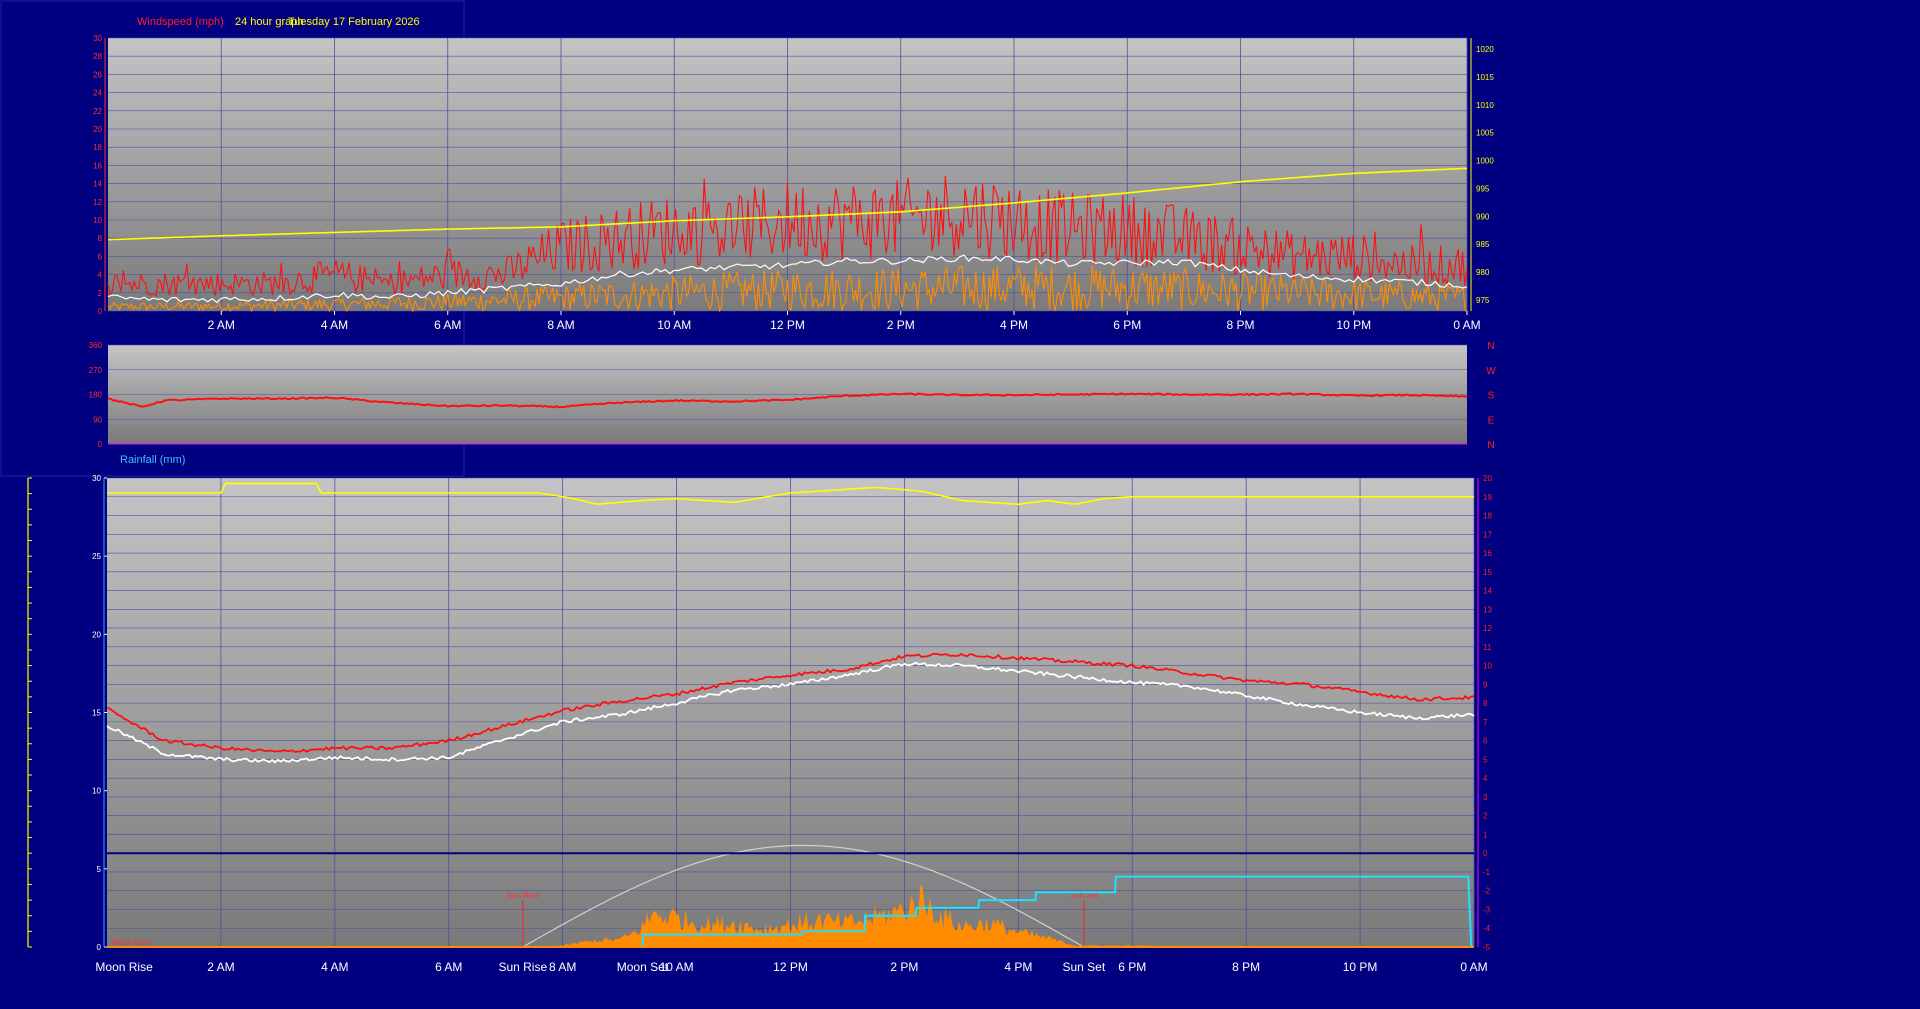 The width and height of the screenshot is (1920, 1009). Describe the element at coordinates (790, 967) in the screenshot. I see `bottom-time-label: 12 PM` at that location.